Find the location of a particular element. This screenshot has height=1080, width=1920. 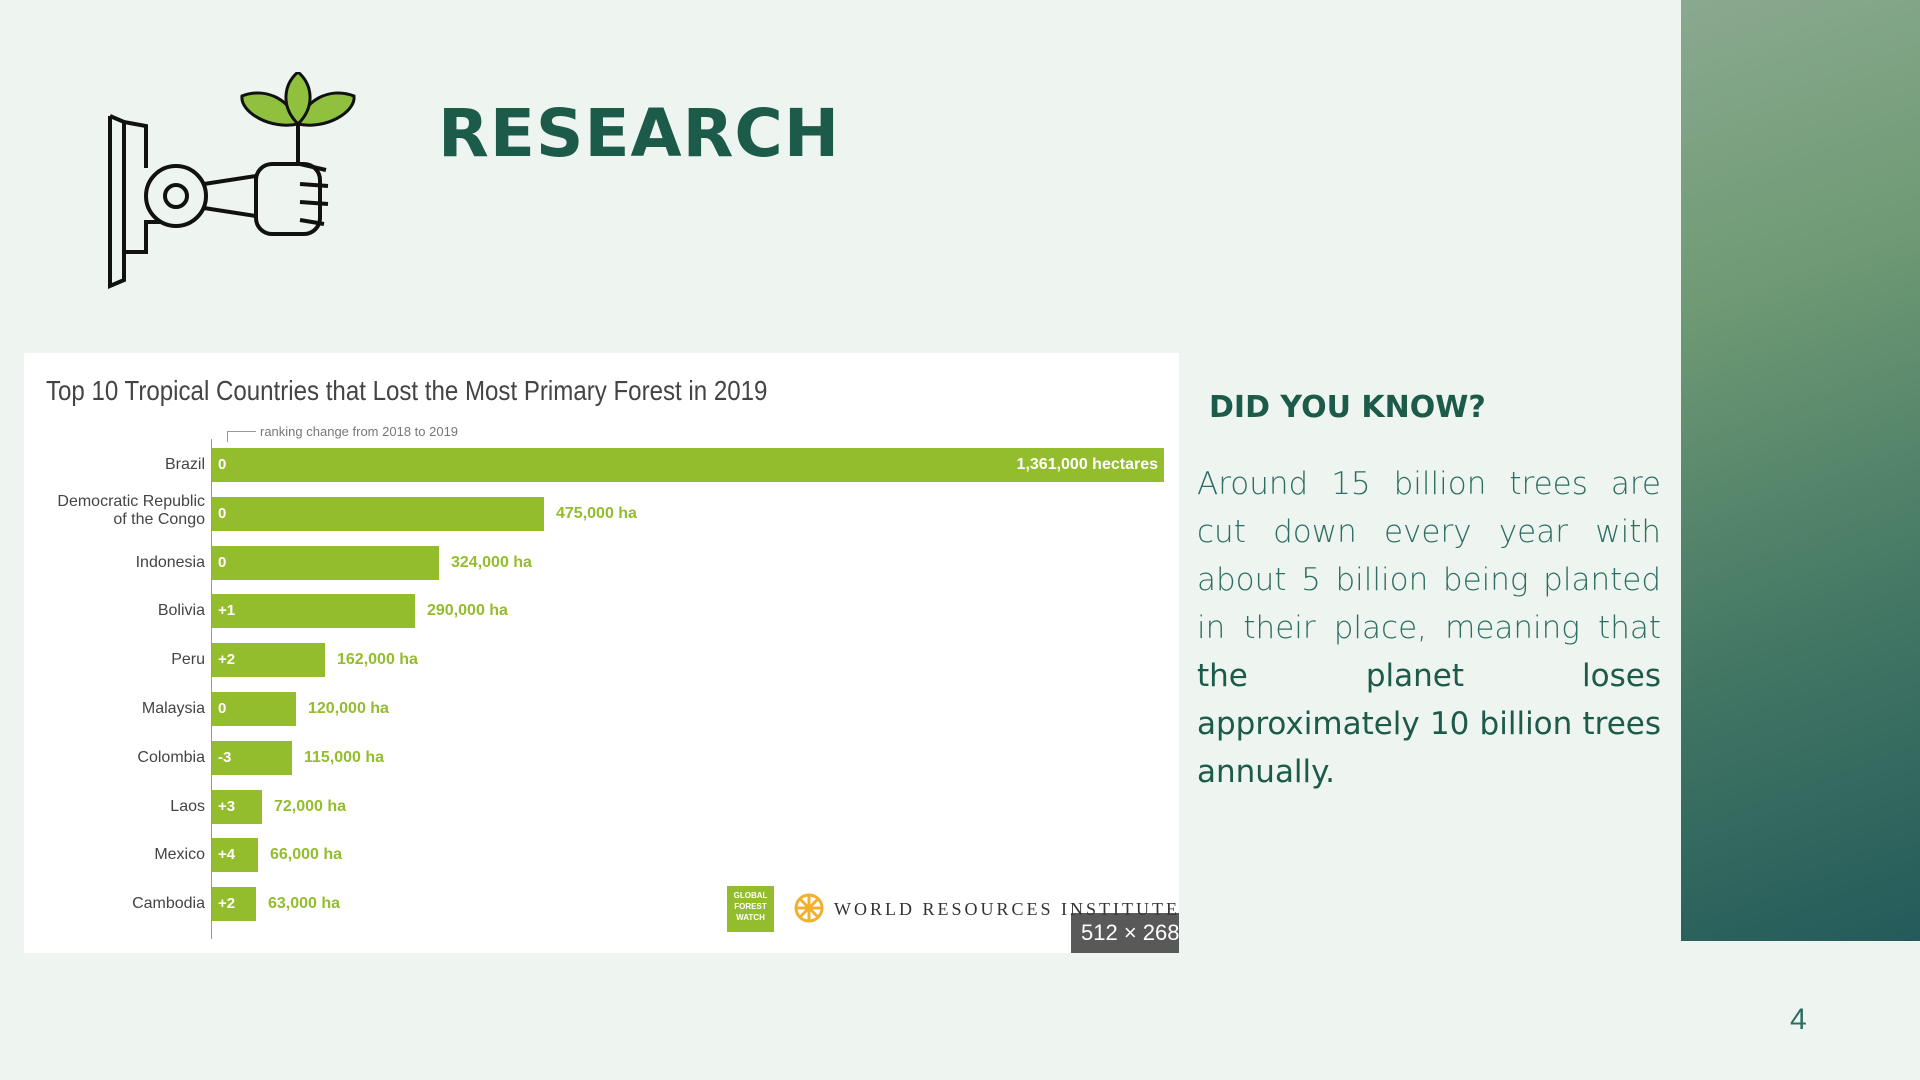

bar-value-label: 1,361,000 hectares is located at coordinates (1087, 464).